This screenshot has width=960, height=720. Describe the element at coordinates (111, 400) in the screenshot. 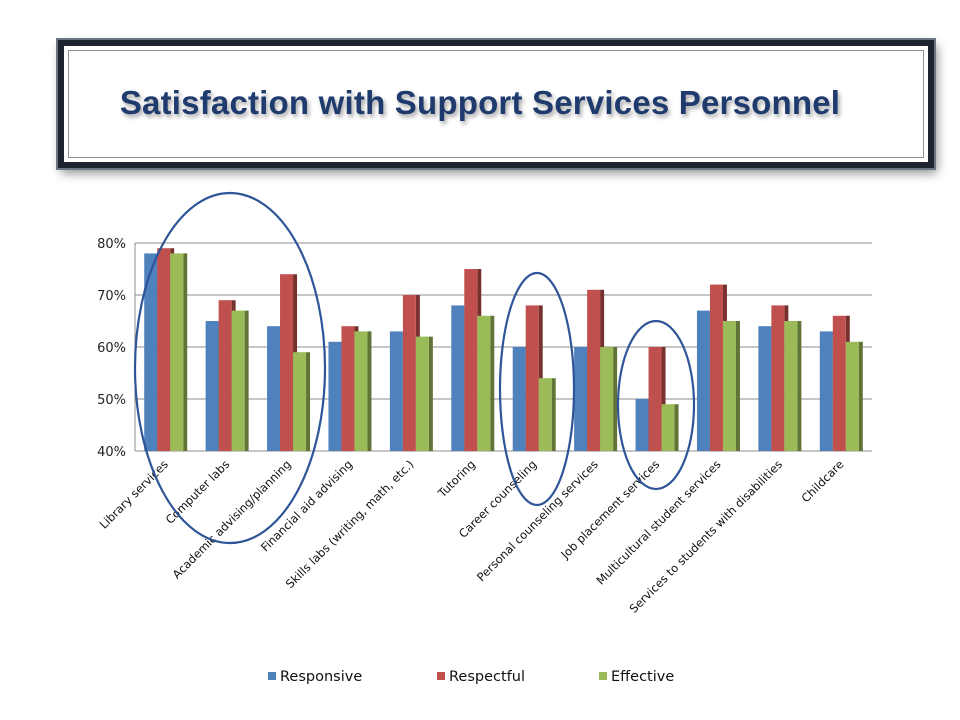

I see `y-tick-label: 50%` at that location.